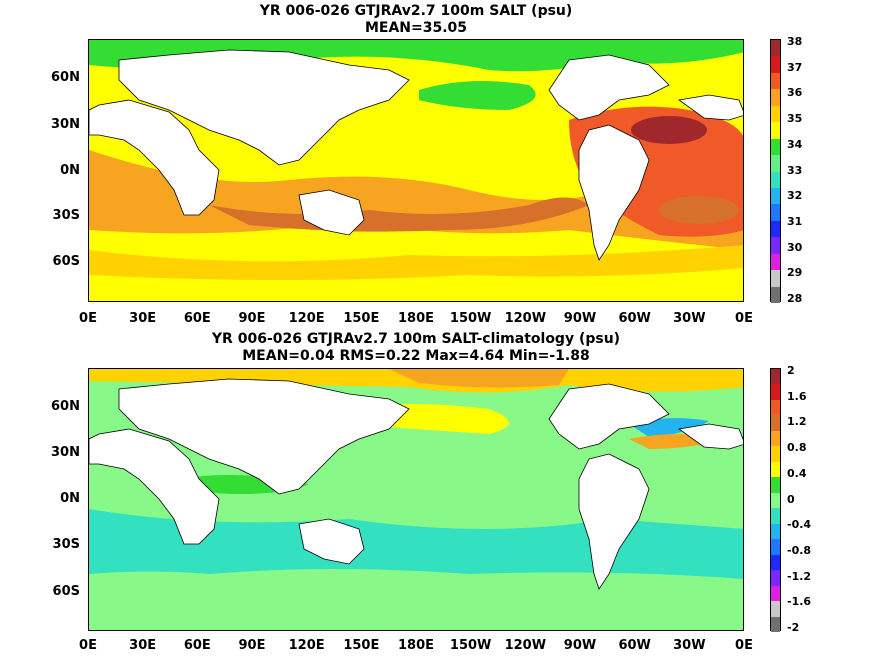  Describe the element at coordinates (795, 144) in the screenshot. I see `colorbar-label: 34` at that location.